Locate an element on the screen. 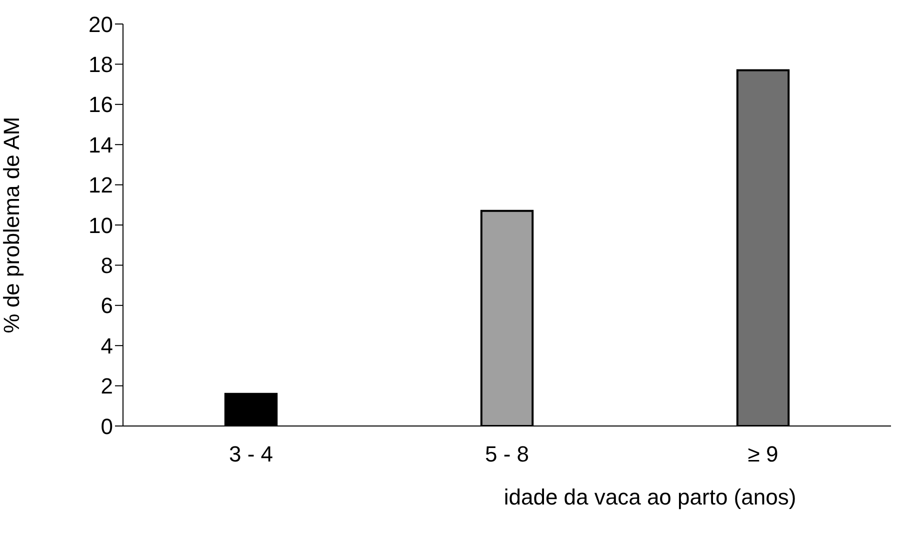  y-axis-title: % de problema de AM is located at coordinates (12, 225).